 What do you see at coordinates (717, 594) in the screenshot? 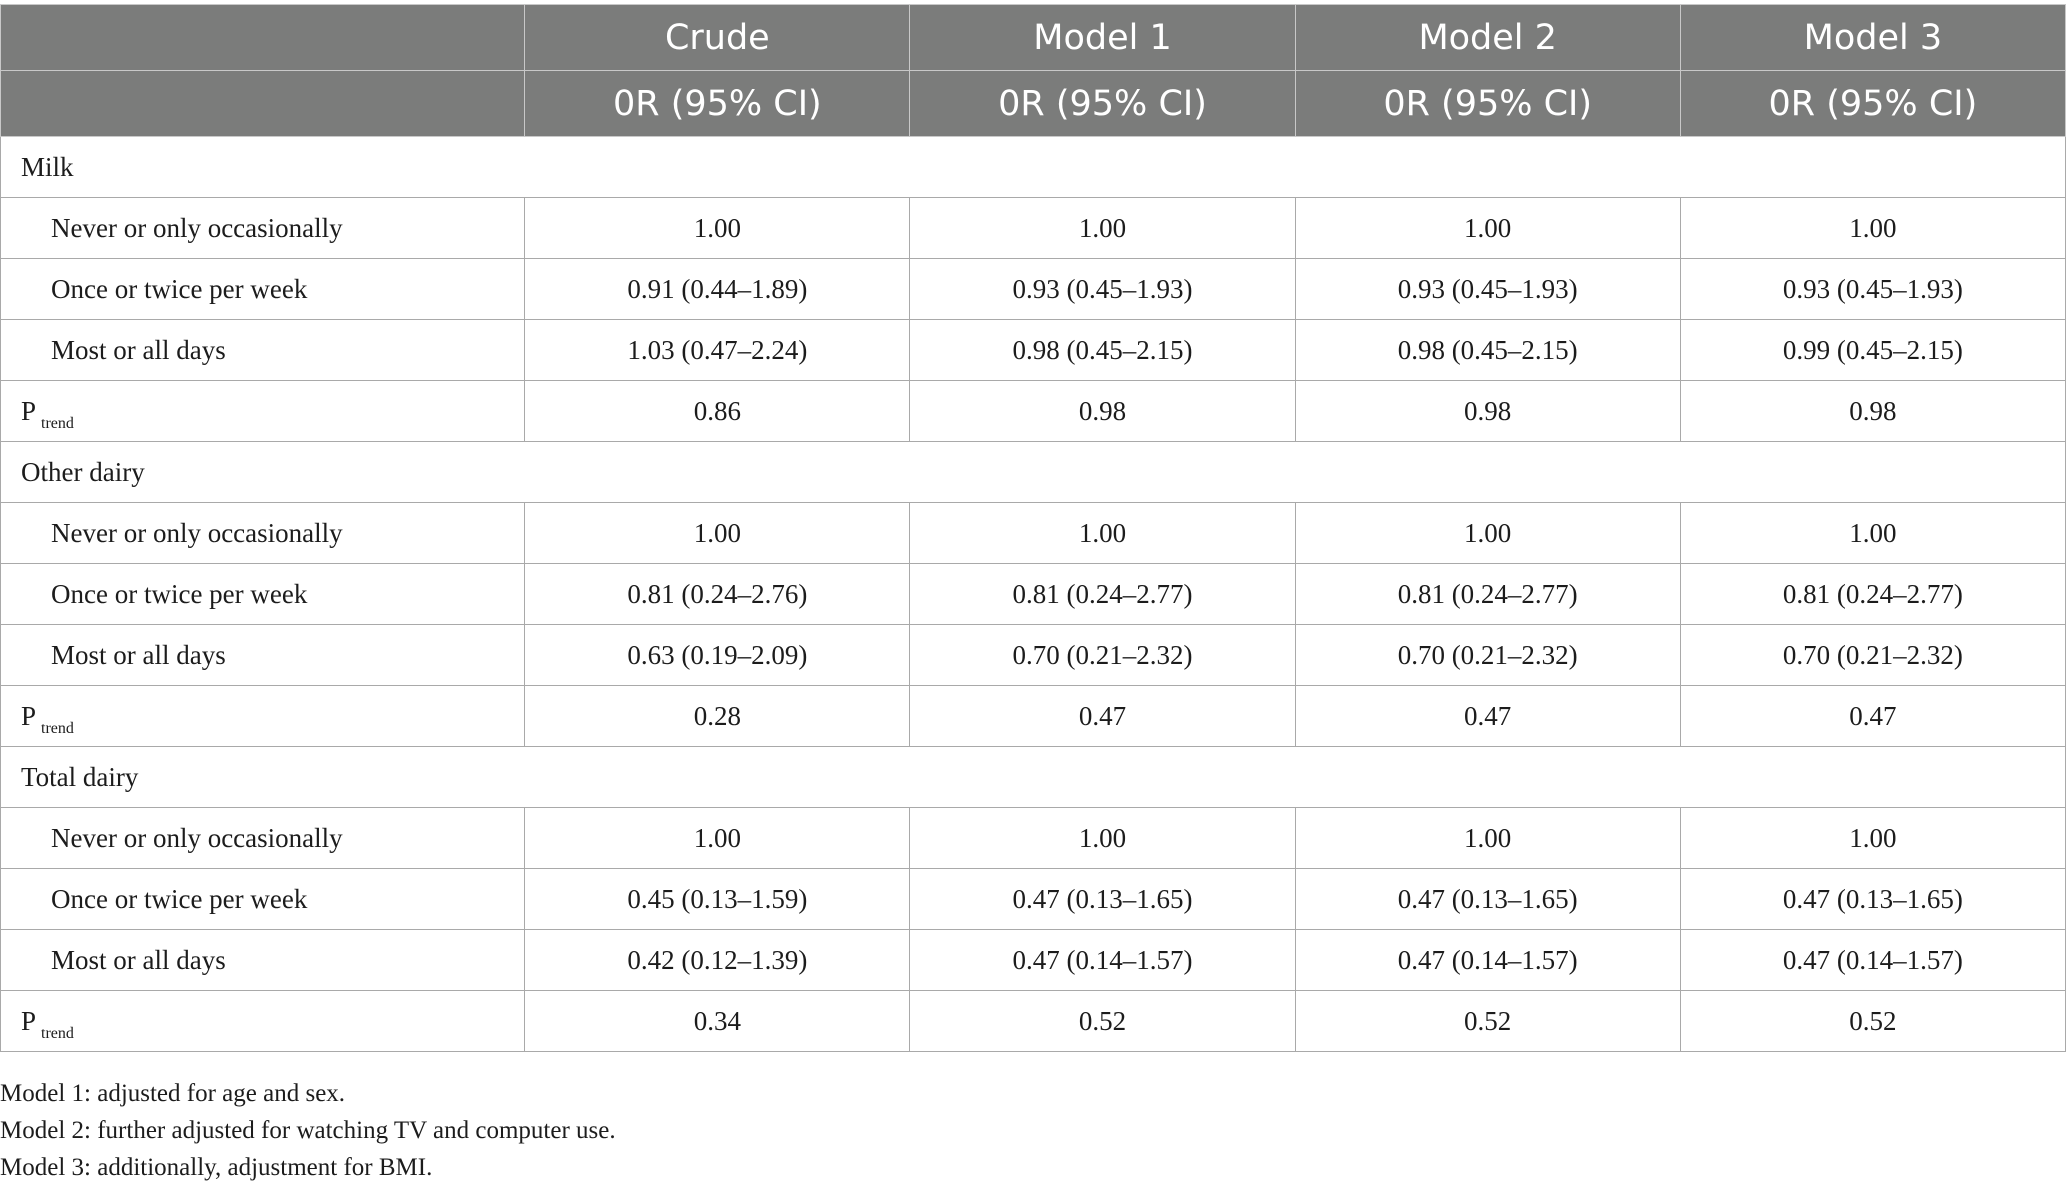
I see `or-value-cell: 0.81 (0.24–2.76)` at bounding box center [717, 594].